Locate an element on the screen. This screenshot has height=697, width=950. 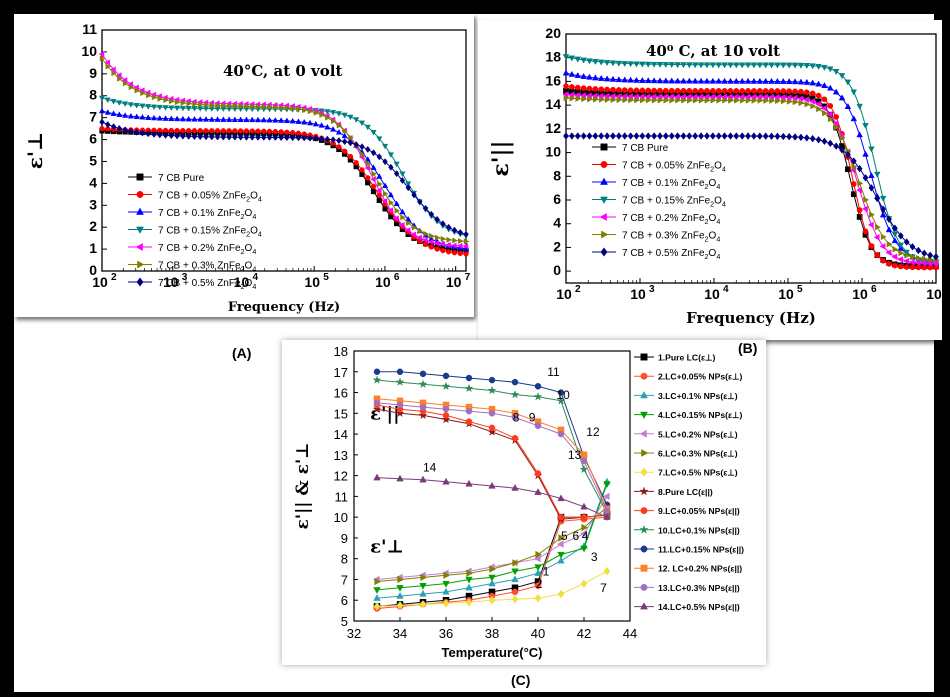
chart-c-curve-number: 13 is located at coordinates (575, 455).